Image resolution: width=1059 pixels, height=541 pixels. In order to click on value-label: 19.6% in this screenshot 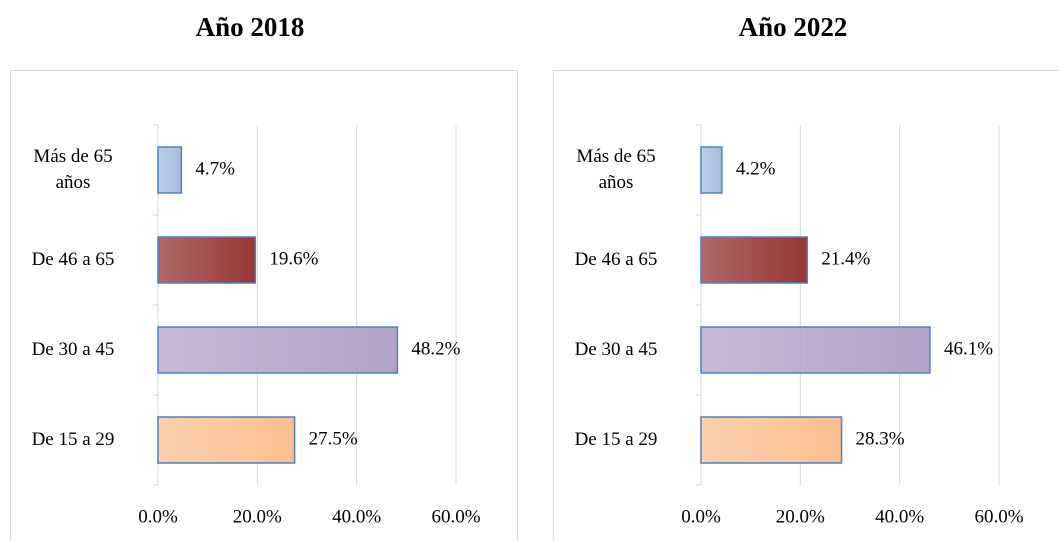, I will do `click(293, 258)`.